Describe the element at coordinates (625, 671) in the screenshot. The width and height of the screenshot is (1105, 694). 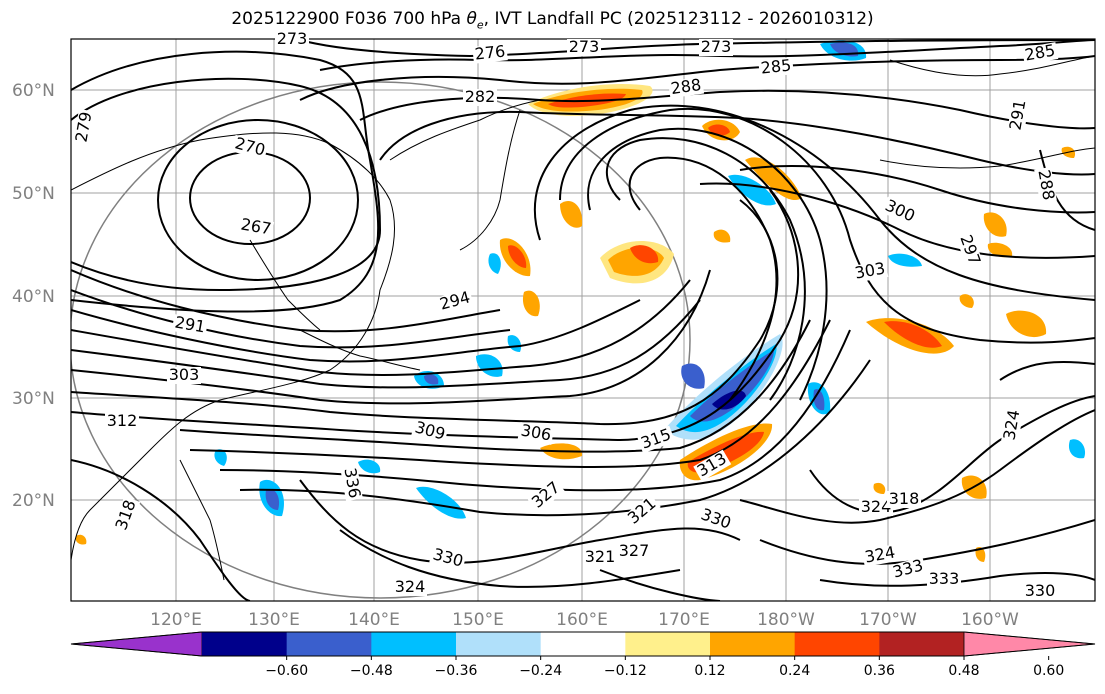
I see `colorbar-tick-label: −0.12` at that location.